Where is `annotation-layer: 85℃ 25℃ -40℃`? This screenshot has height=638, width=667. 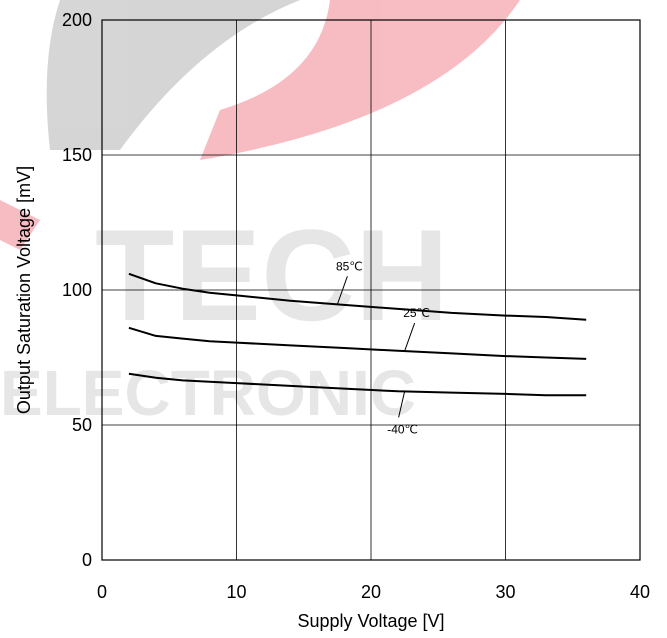 annotation-layer: 85℃ 25℃ -40℃ is located at coordinates (383, 347).